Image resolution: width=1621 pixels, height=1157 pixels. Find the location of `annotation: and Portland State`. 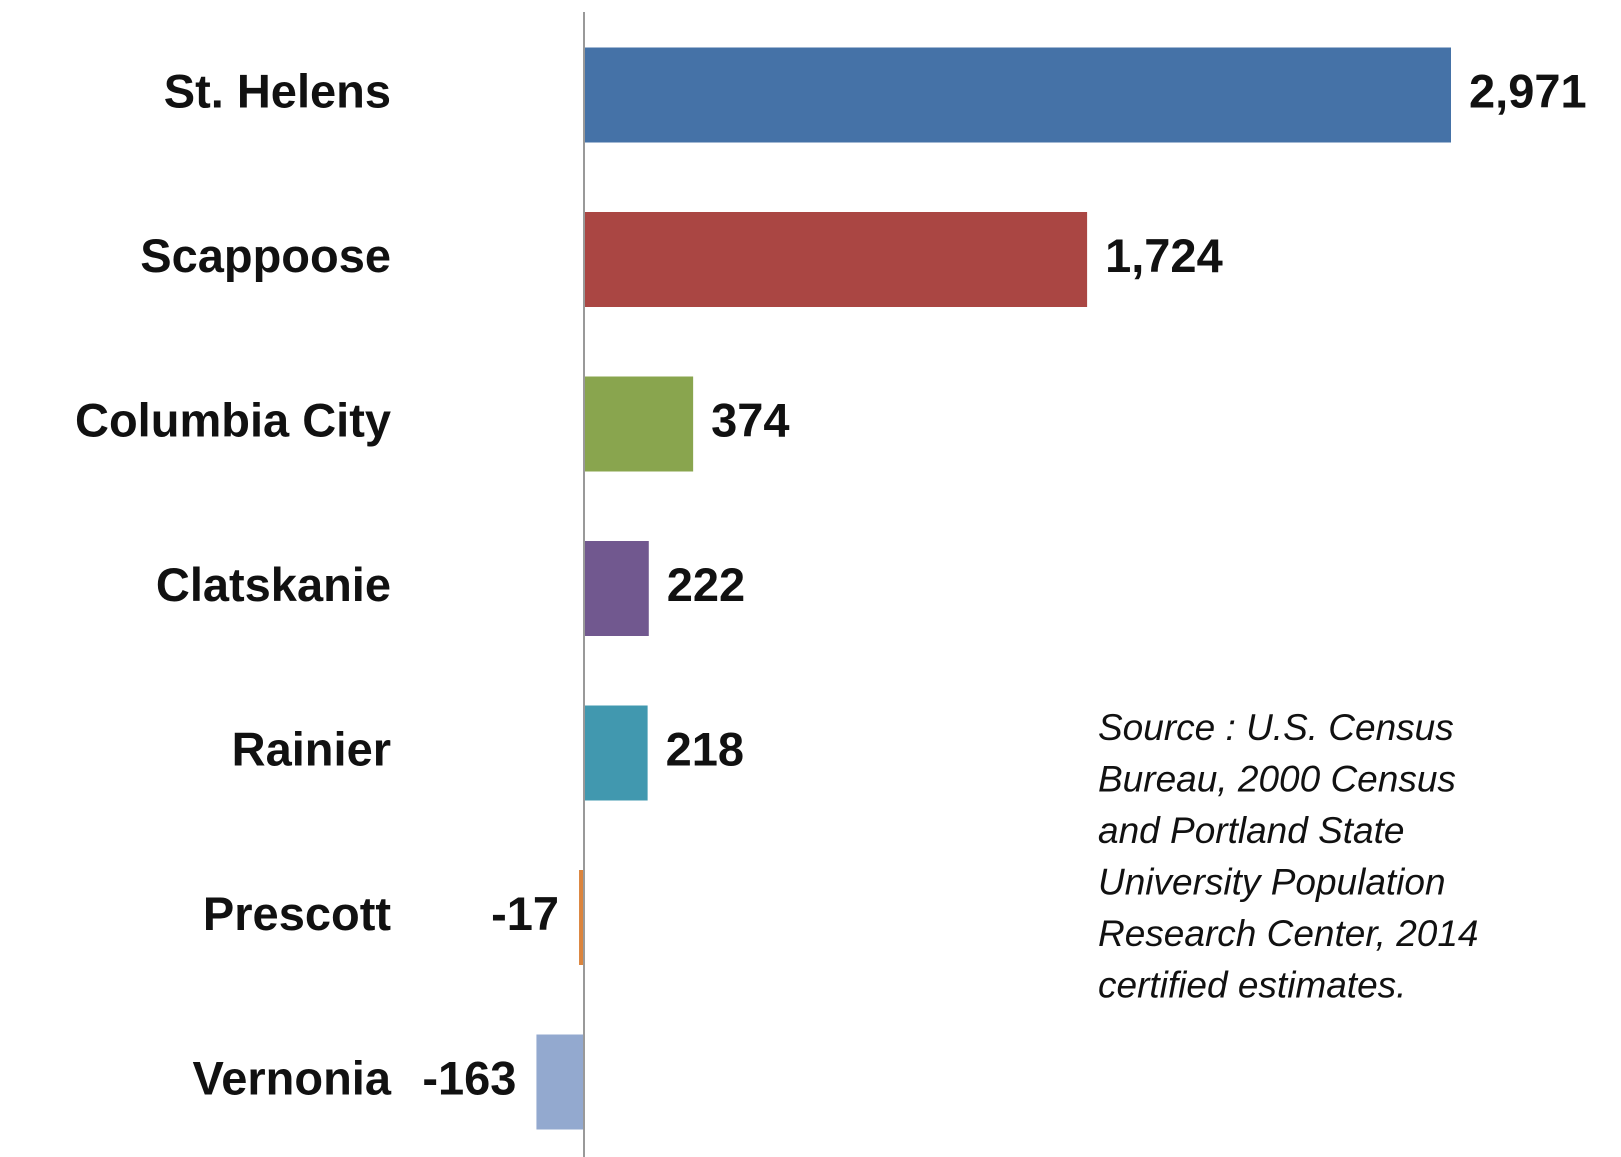

annotation: and Portland State is located at coordinates (1251, 830).